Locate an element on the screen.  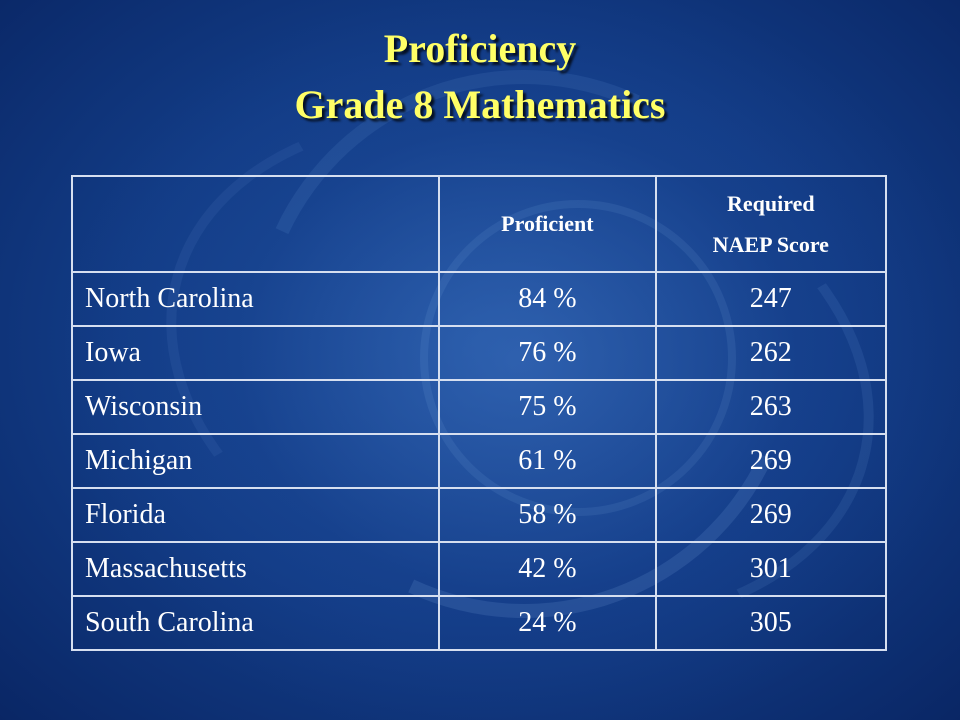
state-cell: South Carolina is located at coordinates (255, 623).